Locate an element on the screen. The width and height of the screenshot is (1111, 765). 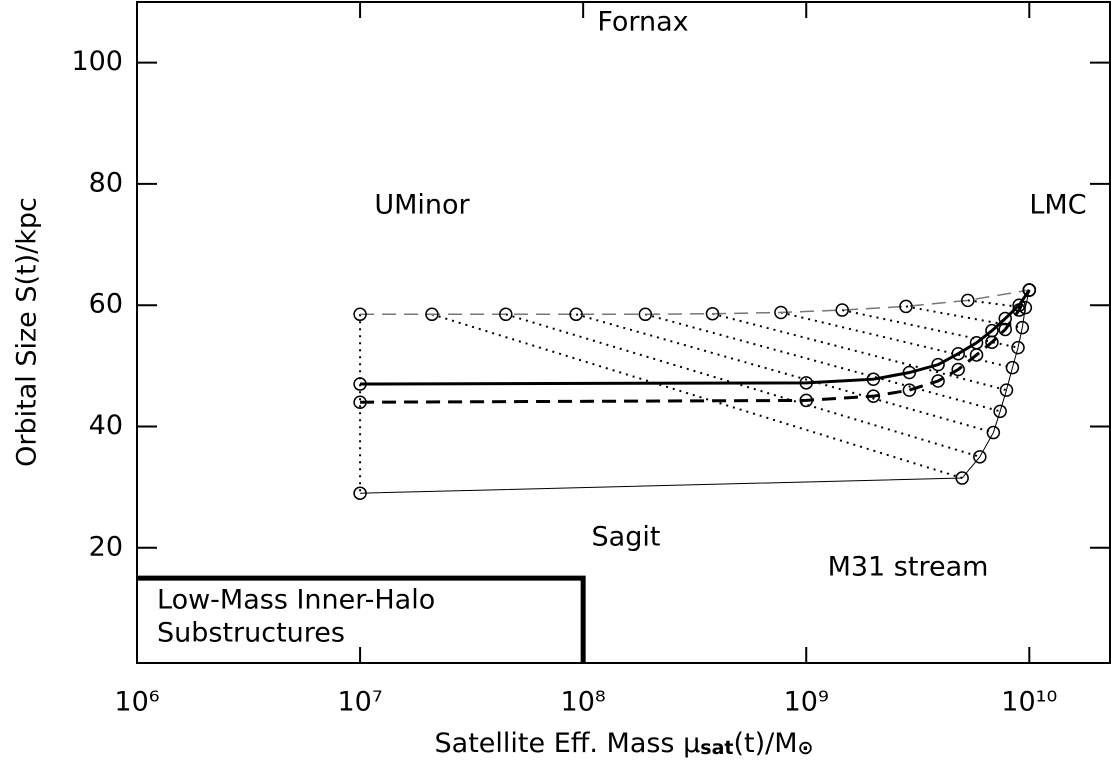
region-label: Low-Mass Inner-Halo is located at coordinates (296, 600).